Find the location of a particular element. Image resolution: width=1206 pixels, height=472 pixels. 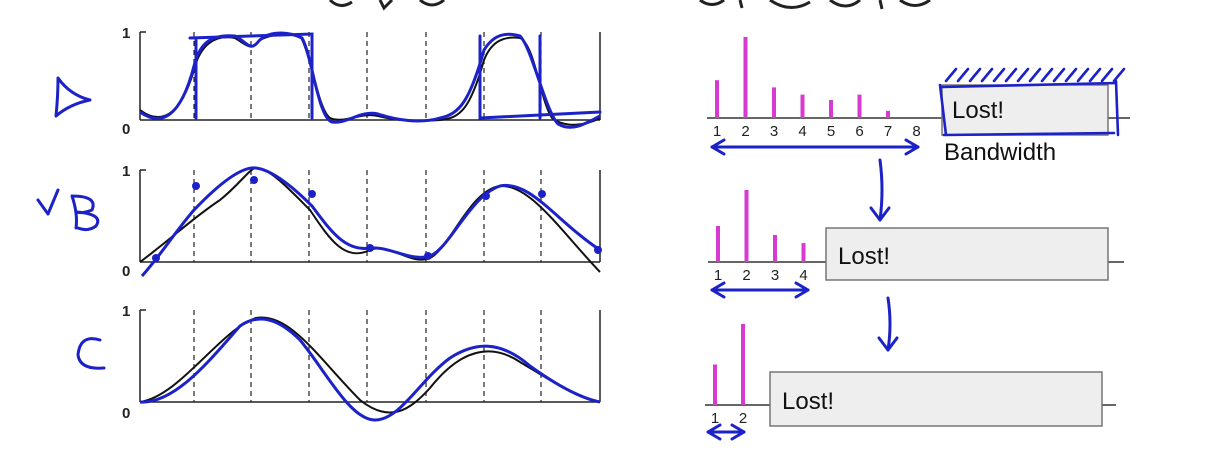

down-arrow-2-head is located at coordinates (888, 344).